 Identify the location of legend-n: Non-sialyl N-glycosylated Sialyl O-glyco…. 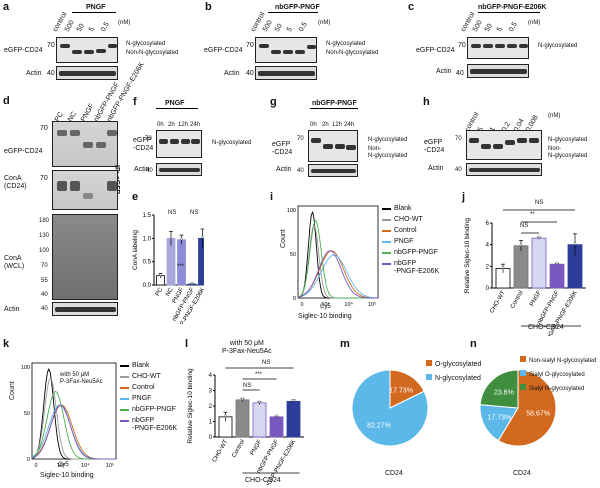
(558, 374).